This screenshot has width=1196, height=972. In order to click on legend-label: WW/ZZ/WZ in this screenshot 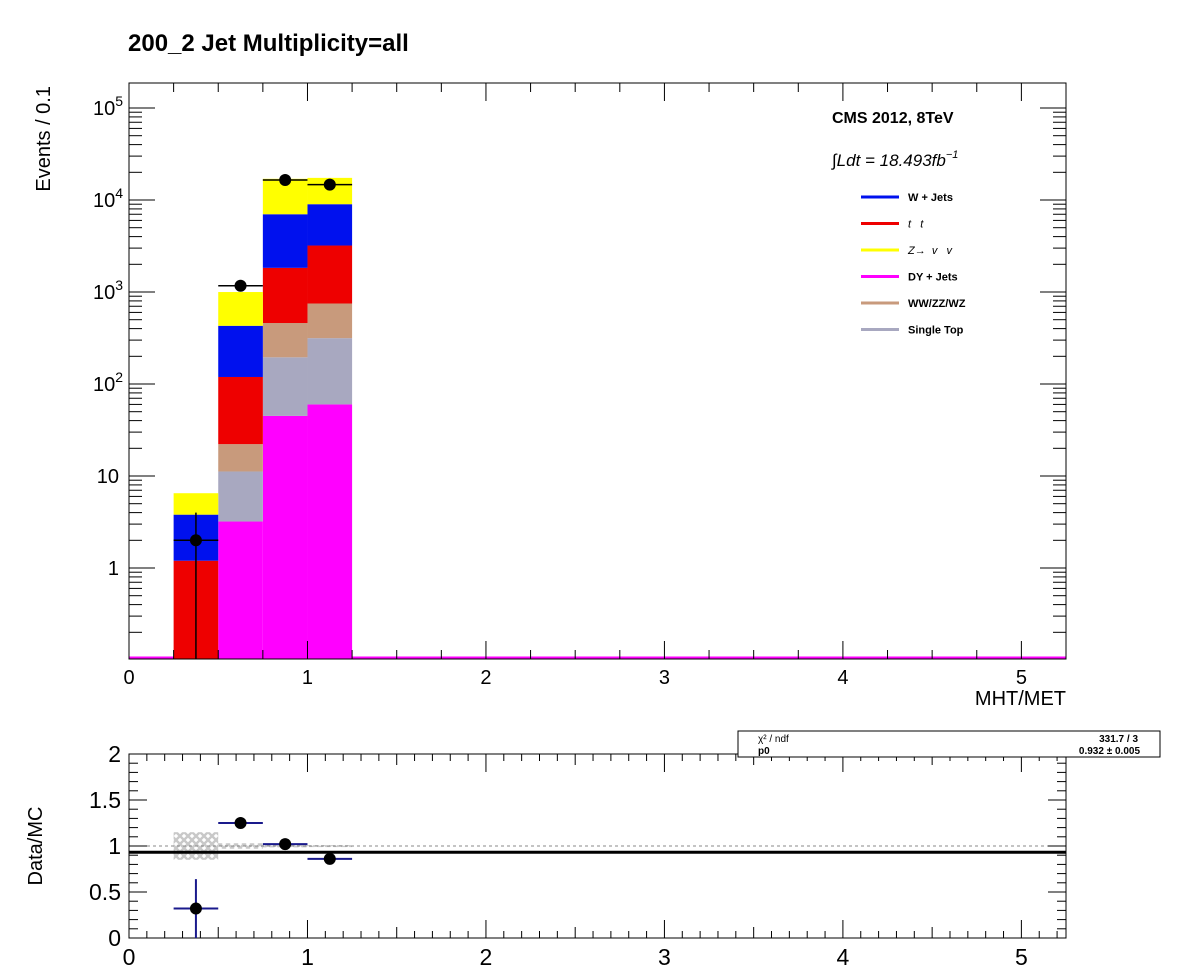, I will do `click(937, 304)`.